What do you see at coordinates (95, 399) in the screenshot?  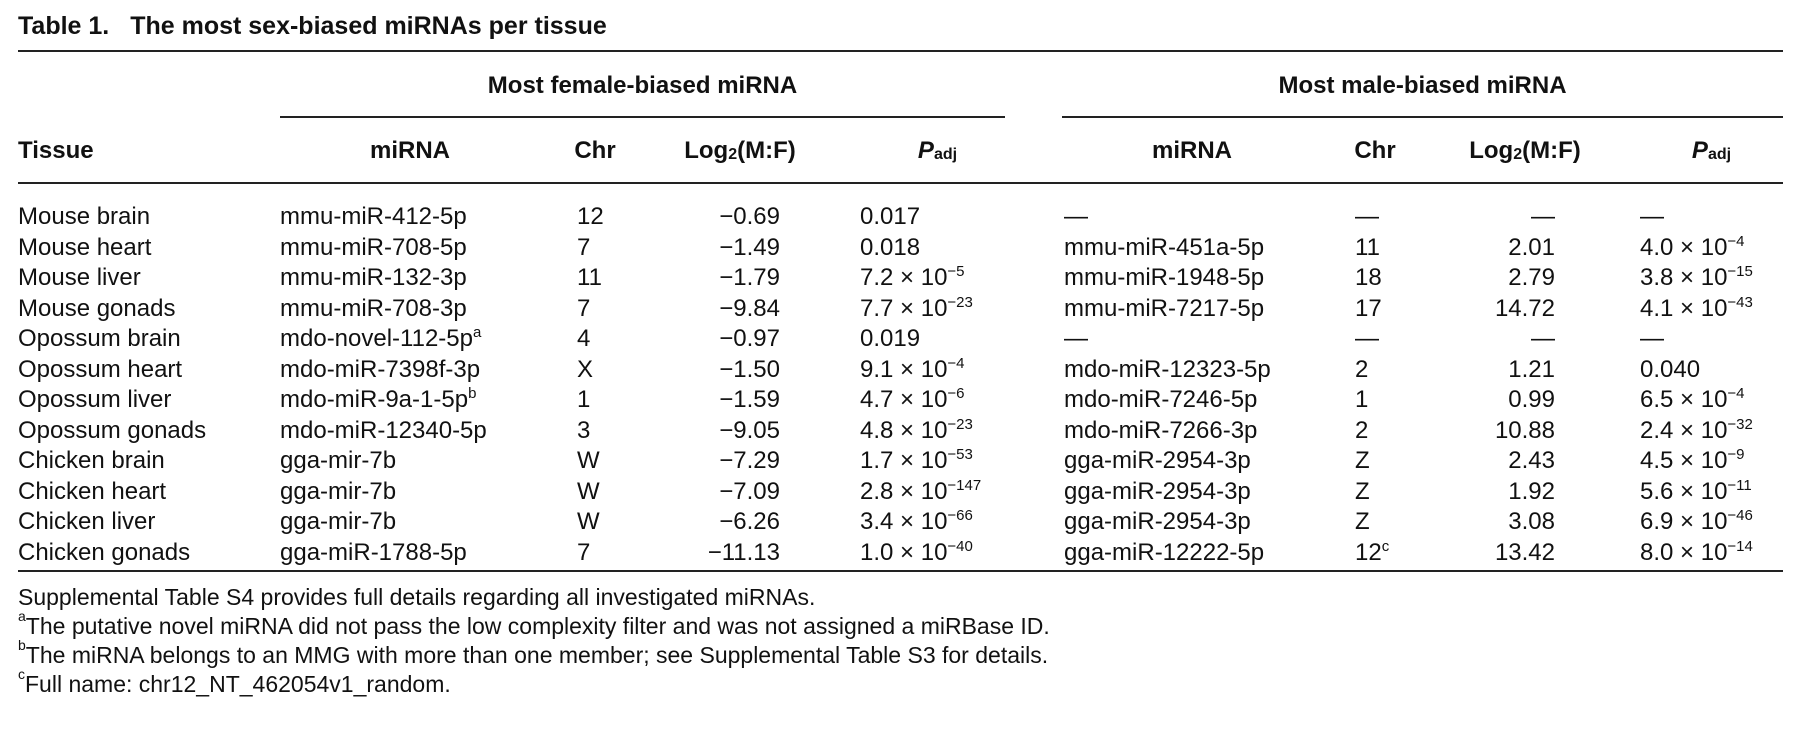 I see `cell-text: Opossum liver` at bounding box center [95, 399].